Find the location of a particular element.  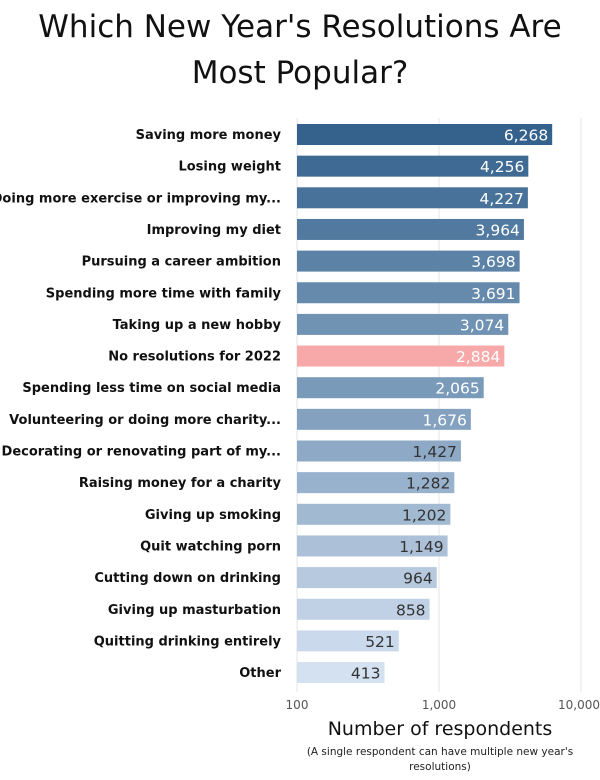

data-label: 4,227 is located at coordinates (502, 199).